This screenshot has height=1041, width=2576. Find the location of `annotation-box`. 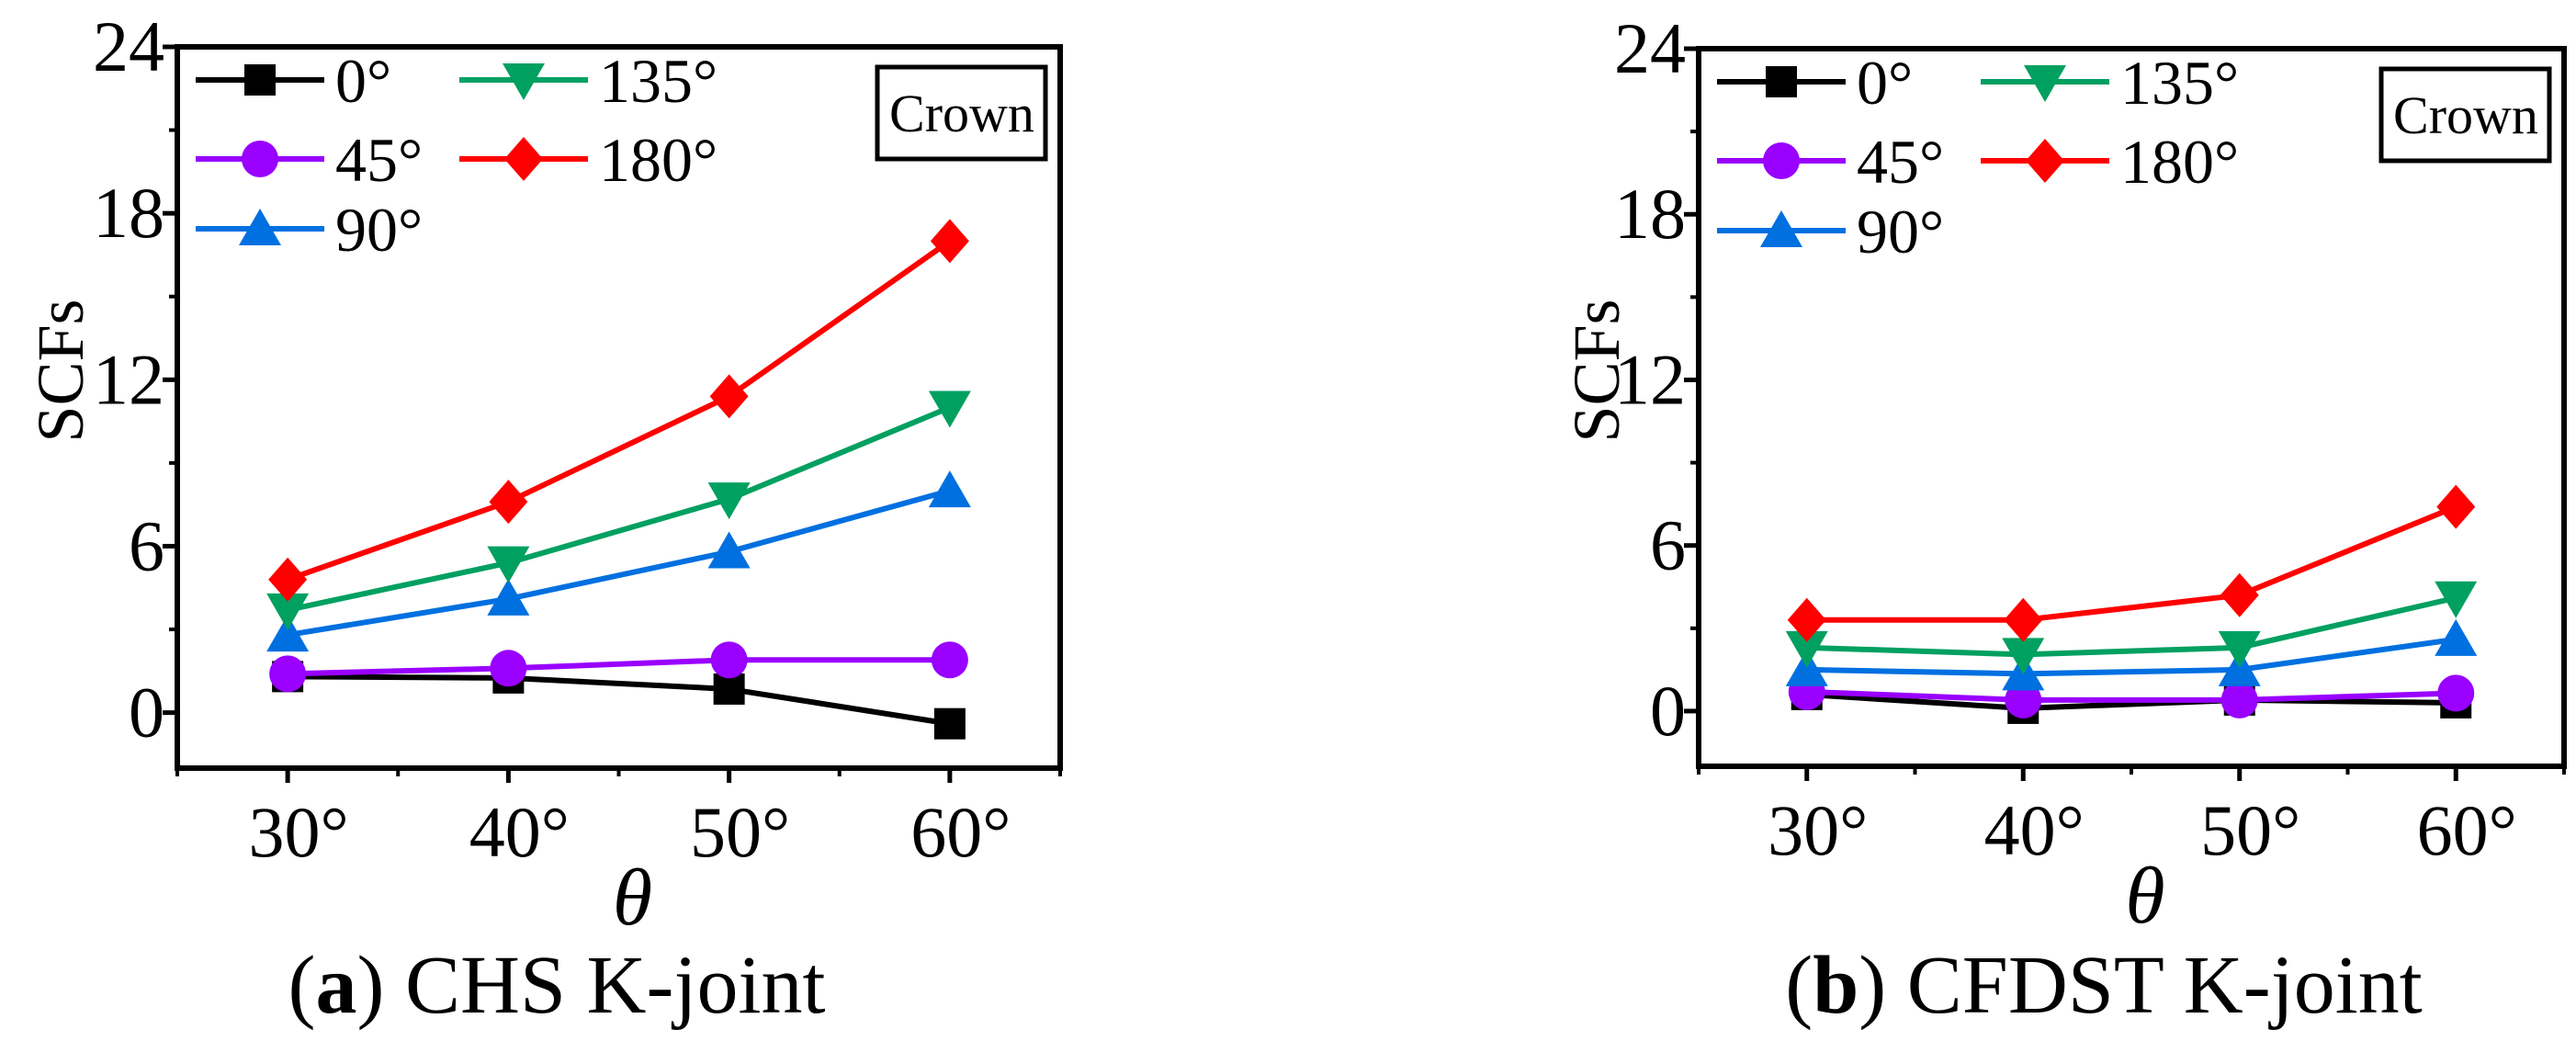

annotation-box is located at coordinates (961, 113).